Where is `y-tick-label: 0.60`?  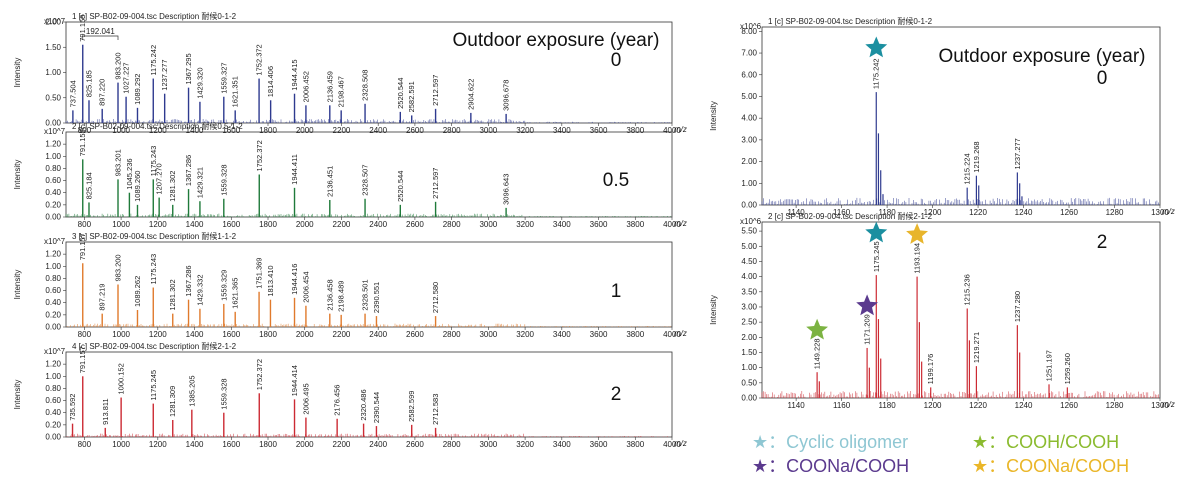 y-tick-label: 0.60 is located at coordinates (53, 180).